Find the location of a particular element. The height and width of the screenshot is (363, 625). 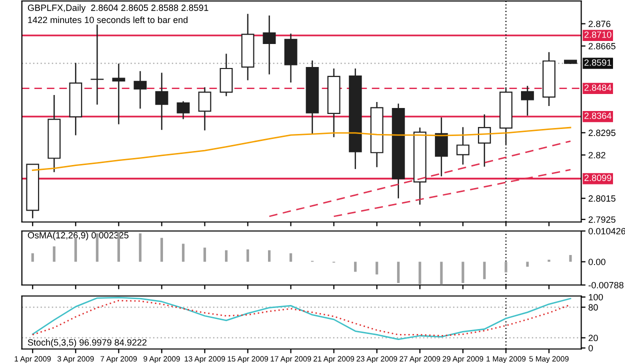

text: 1422 minutes 10 seconds left to bar end is located at coordinates (108, 20).